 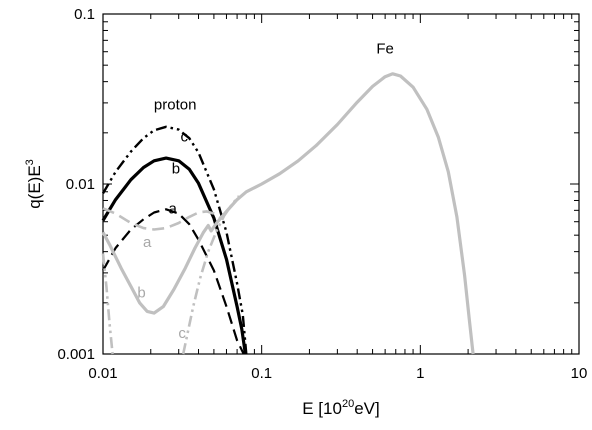 What do you see at coordinates (175, 104) in the screenshot?
I see `curve-label: proton` at bounding box center [175, 104].